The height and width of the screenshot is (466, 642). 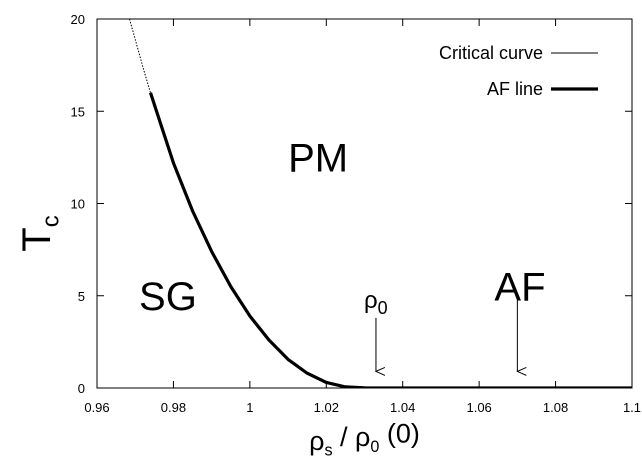 What do you see at coordinates (81, 296) in the screenshot?
I see `y-tick-label: 5` at bounding box center [81, 296].